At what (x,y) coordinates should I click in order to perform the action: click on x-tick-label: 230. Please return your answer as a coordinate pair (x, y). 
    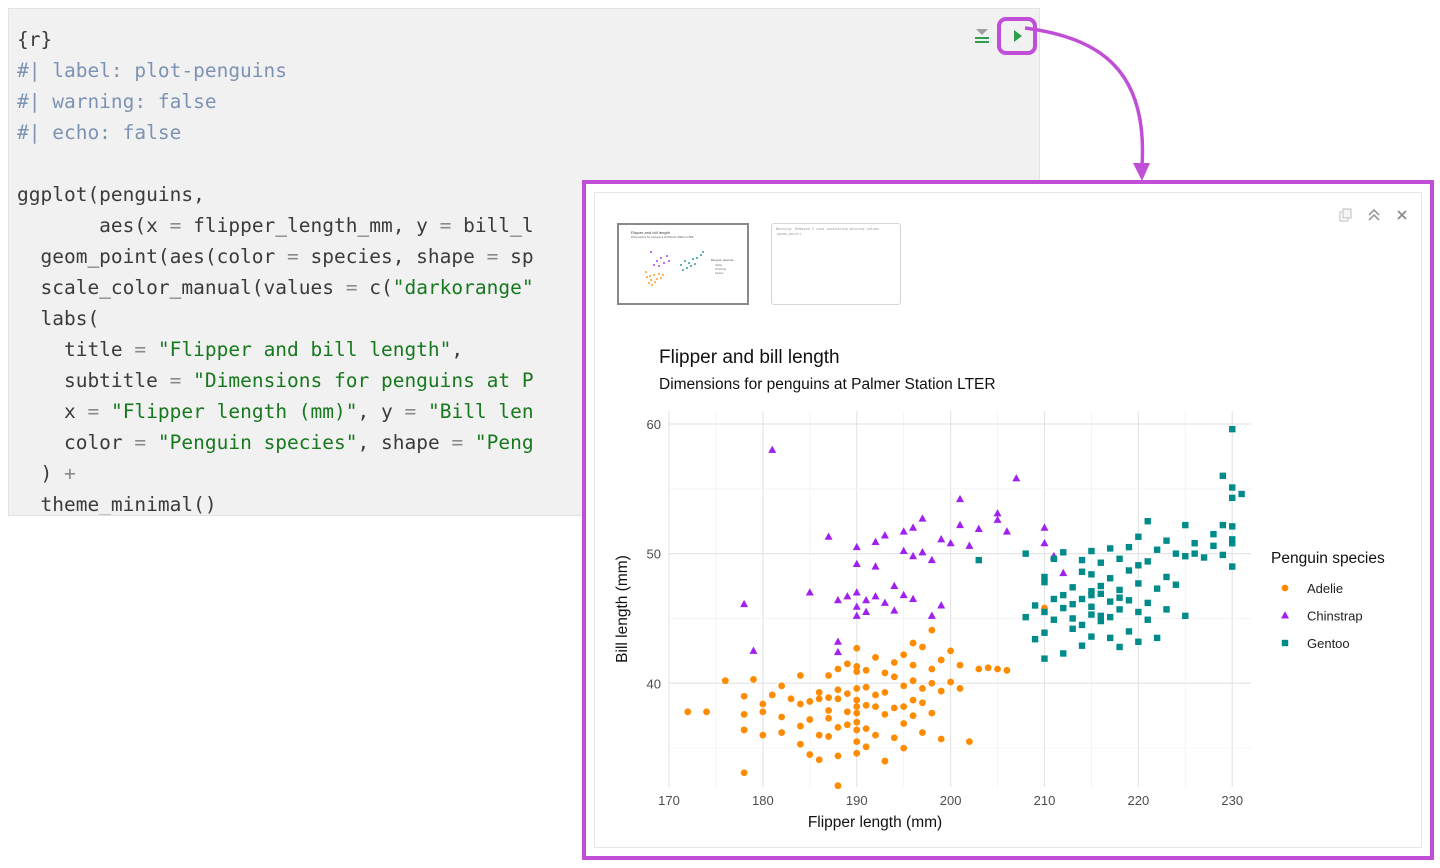
    Looking at the image, I should click on (1232, 800).